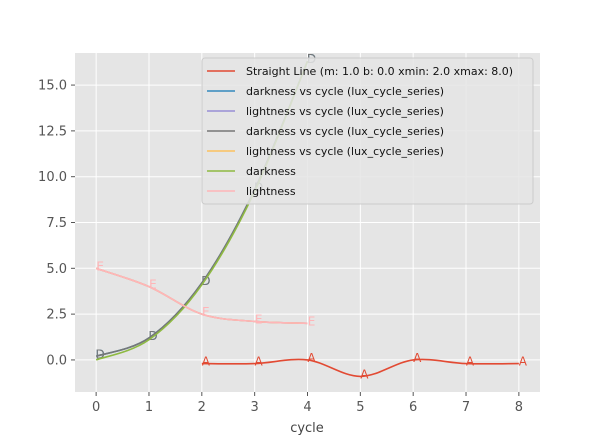 The image size is (600, 441). Describe the element at coordinates (56, 315) in the screenshot. I see `y-tick-label: 2.5` at that location.